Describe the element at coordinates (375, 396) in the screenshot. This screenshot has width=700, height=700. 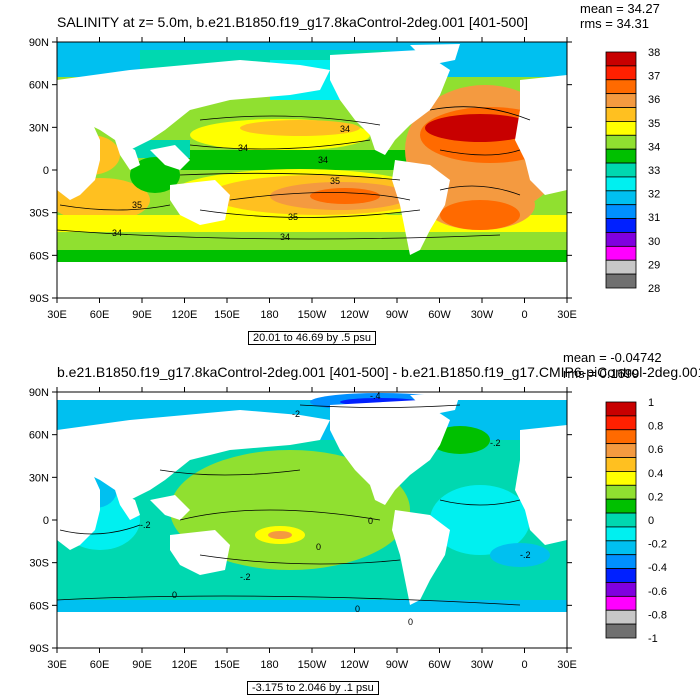
I see `contour-label: -.4` at that location.